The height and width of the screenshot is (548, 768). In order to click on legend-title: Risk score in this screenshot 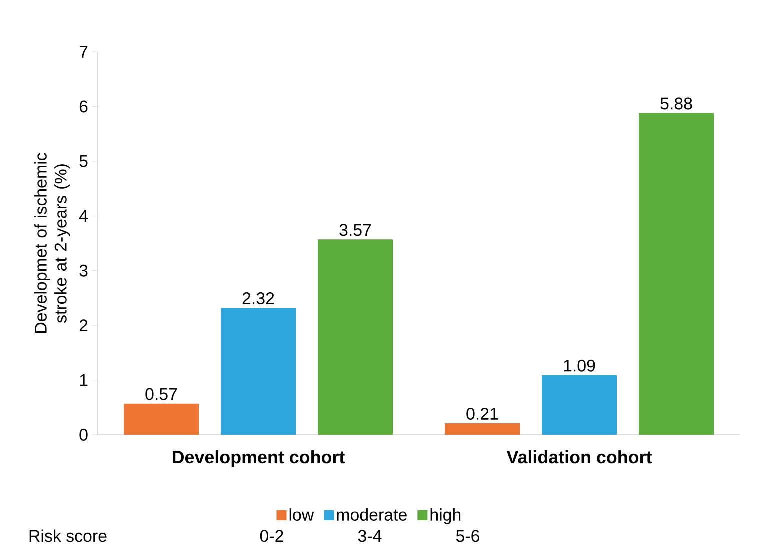, I will do `click(68, 536)`.